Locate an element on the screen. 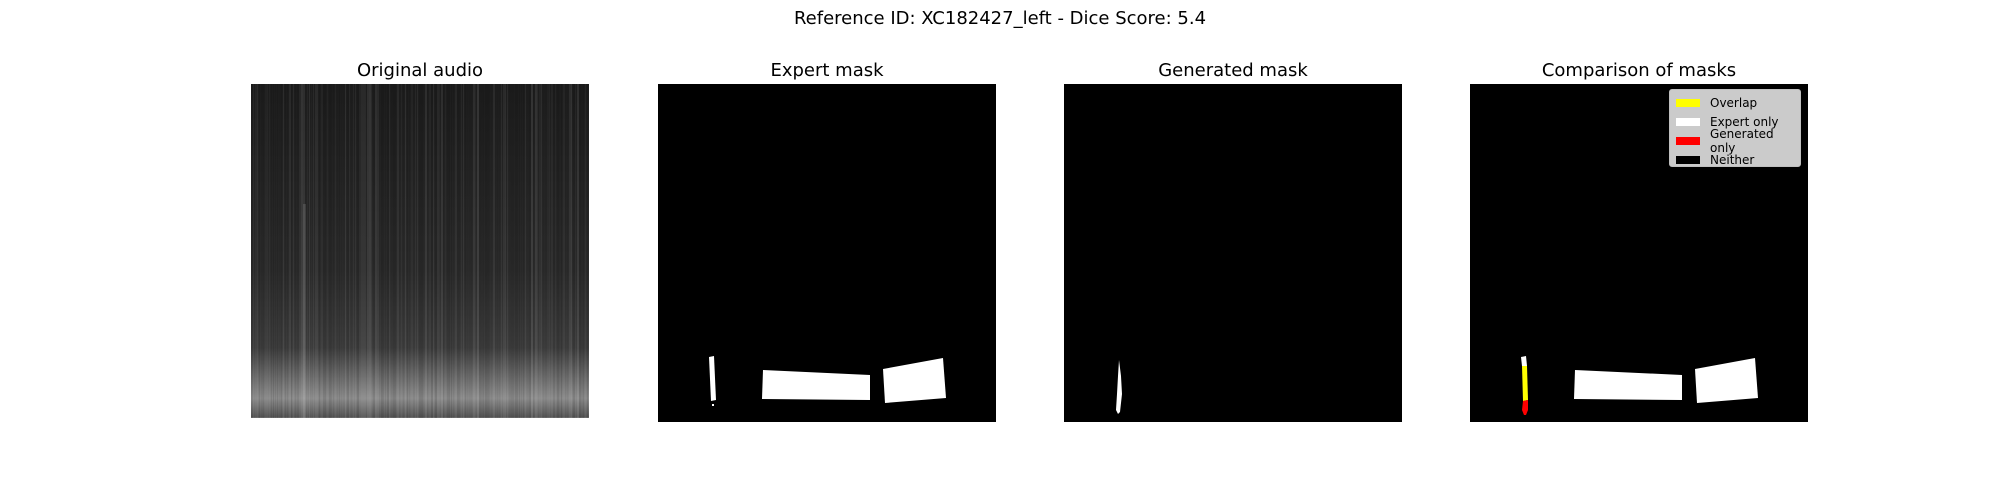  legend-item-overlap: Overlap is located at coordinates (1735, 102).